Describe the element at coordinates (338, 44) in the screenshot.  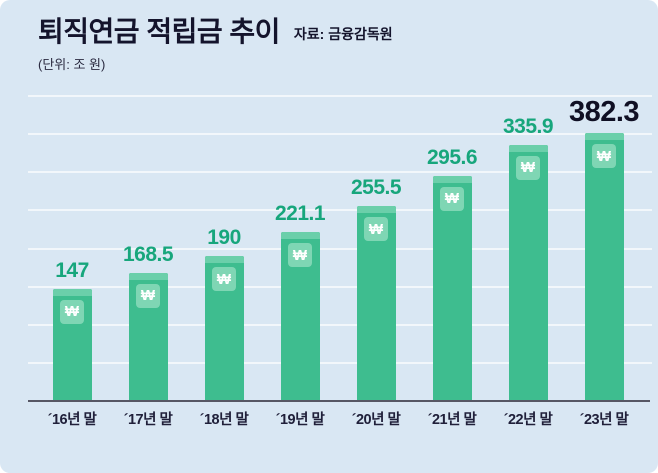
I see `chart-header: 퇴직연금 적립금 추이 자료: 금융감독원 (단위: 조 원)` at that location.